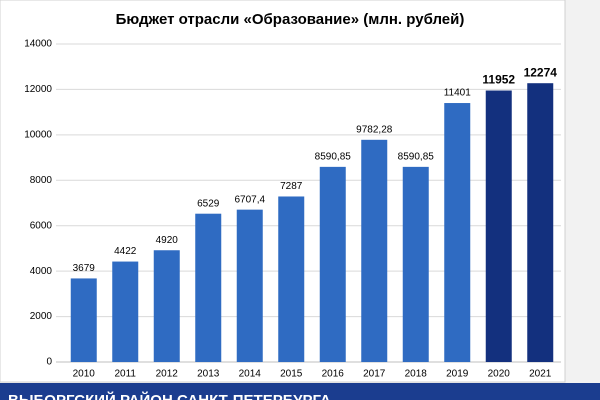 The height and width of the screenshot is (400, 600). Describe the element at coordinates (416, 374) in the screenshot. I see `x-tick-label: 2018` at that location.